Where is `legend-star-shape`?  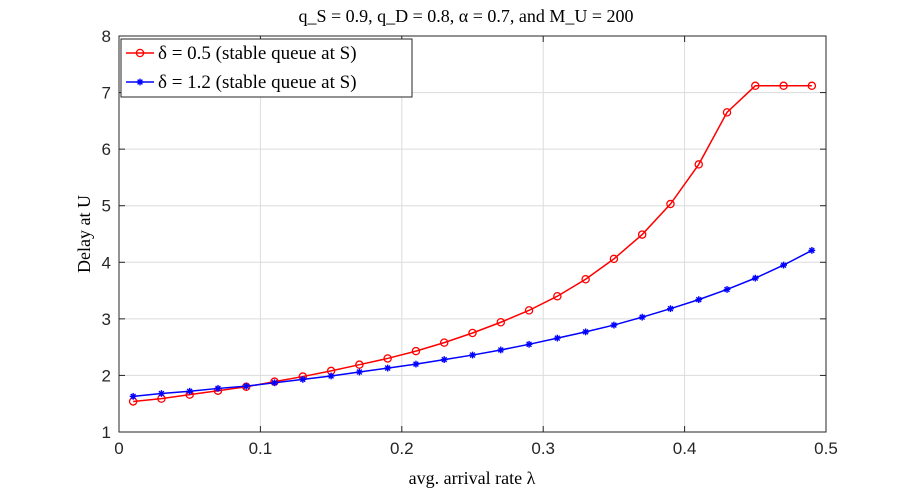 legend-star-shape is located at coordinates (140, 82).